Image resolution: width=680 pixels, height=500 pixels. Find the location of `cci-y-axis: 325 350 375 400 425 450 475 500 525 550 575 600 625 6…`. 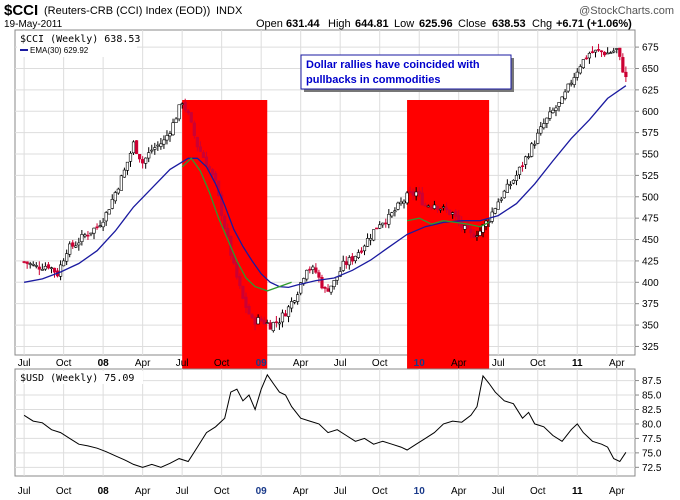

cci-y-axis: 325 350 375 400 425 450 475 500 525 550 575 600 625 6… is located at coordinates (647, 198).